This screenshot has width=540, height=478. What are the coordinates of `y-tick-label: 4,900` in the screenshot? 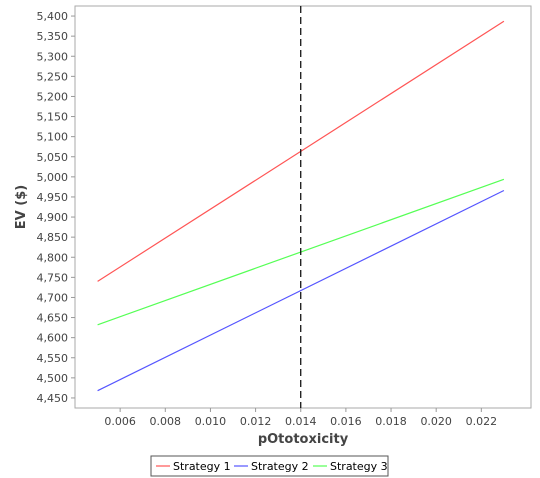 It's located at (53, 217).